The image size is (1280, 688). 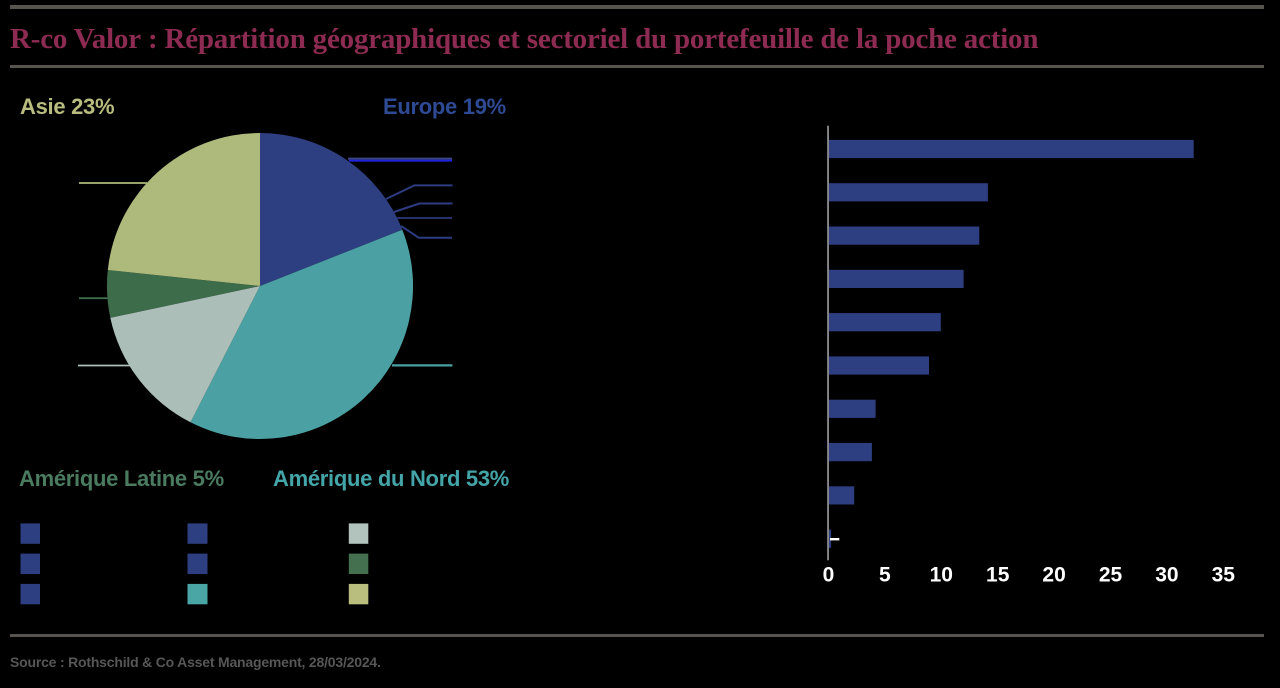 I want to click on svg-text: 10, so click(x=941, y=575).